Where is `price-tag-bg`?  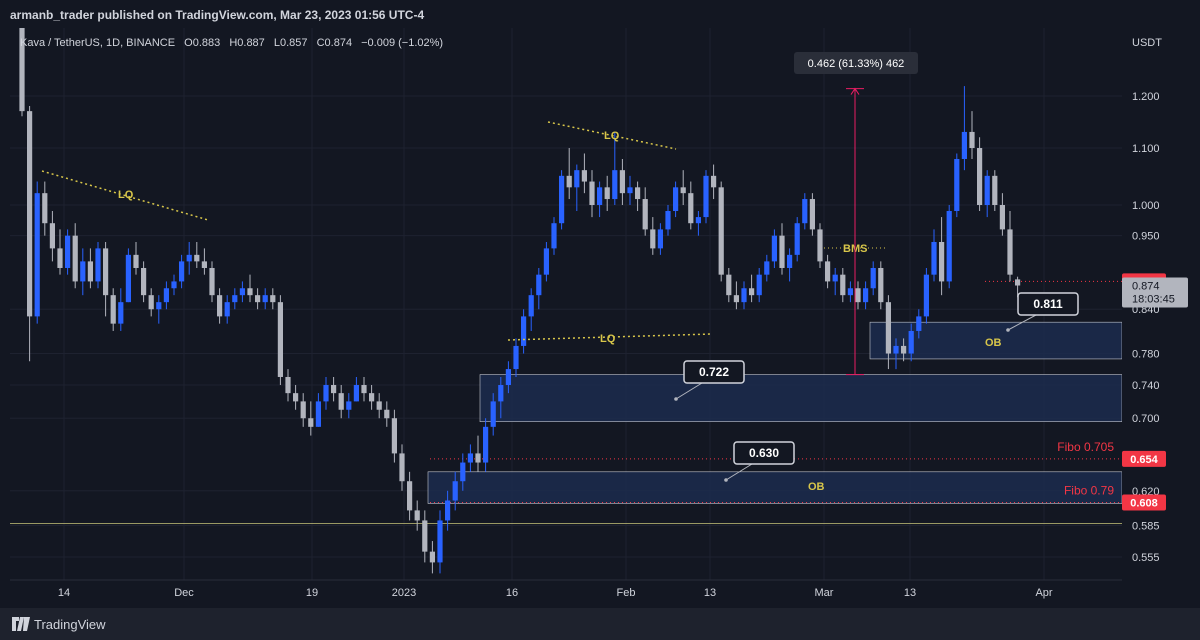 price-tag-bg is located at coordinates (1144, 502).